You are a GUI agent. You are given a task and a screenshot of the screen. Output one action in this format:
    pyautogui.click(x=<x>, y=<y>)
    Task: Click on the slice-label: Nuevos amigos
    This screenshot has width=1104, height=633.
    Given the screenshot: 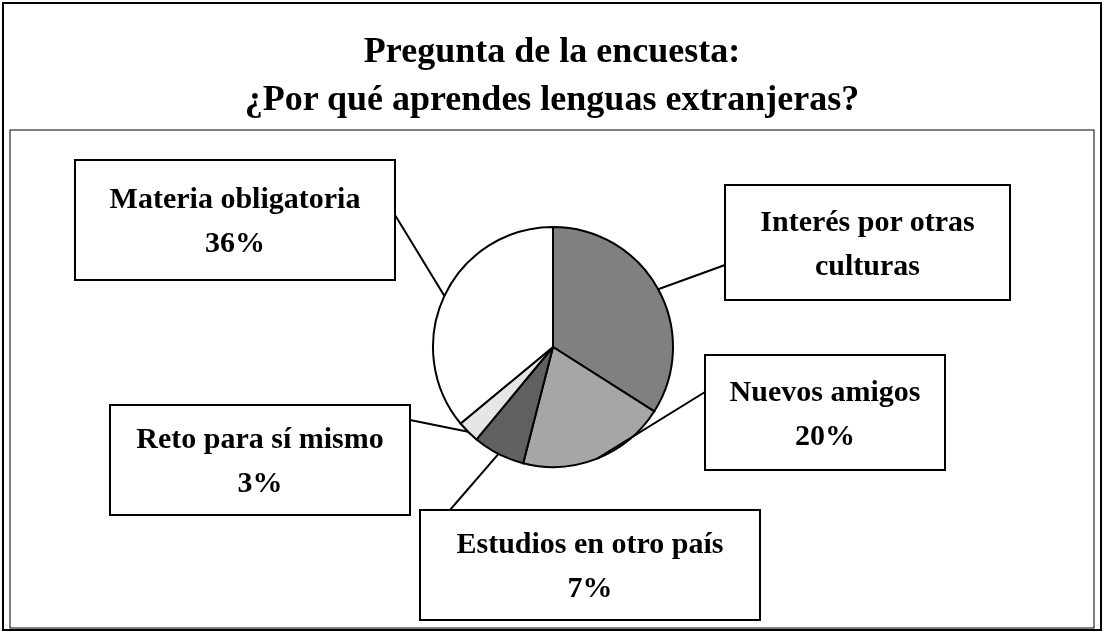 What is the action you would take?
    pyautogui.click(x=825, y=390)
    